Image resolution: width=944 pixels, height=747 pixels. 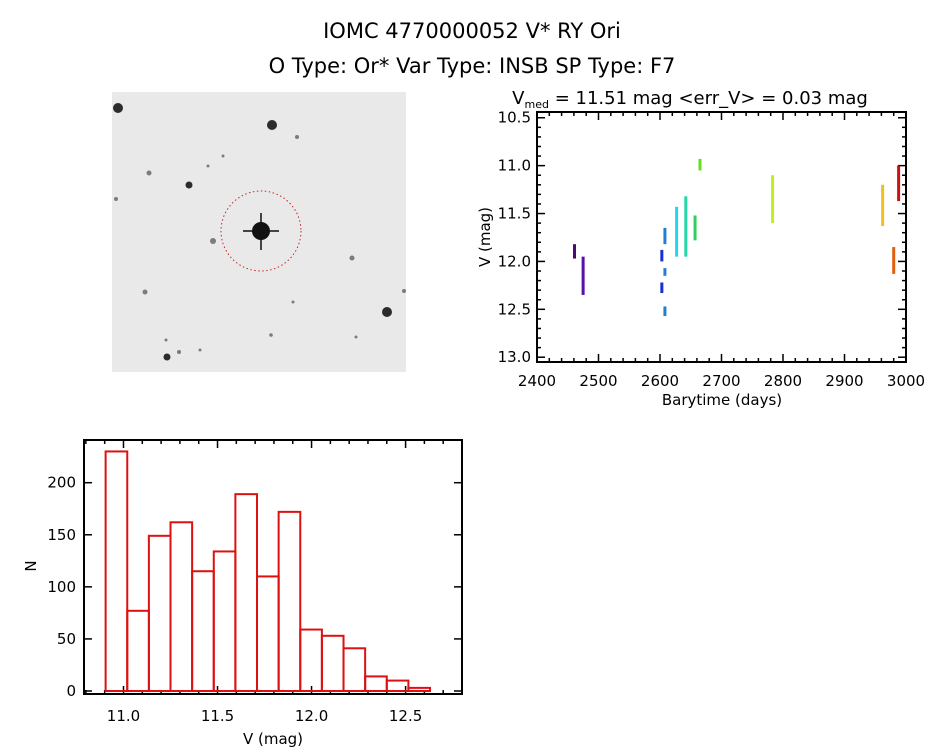 I want to click on figure-title-line2: O Type: Or* Var Type: INSB SP Type: F7, so click(x=472, y=66).